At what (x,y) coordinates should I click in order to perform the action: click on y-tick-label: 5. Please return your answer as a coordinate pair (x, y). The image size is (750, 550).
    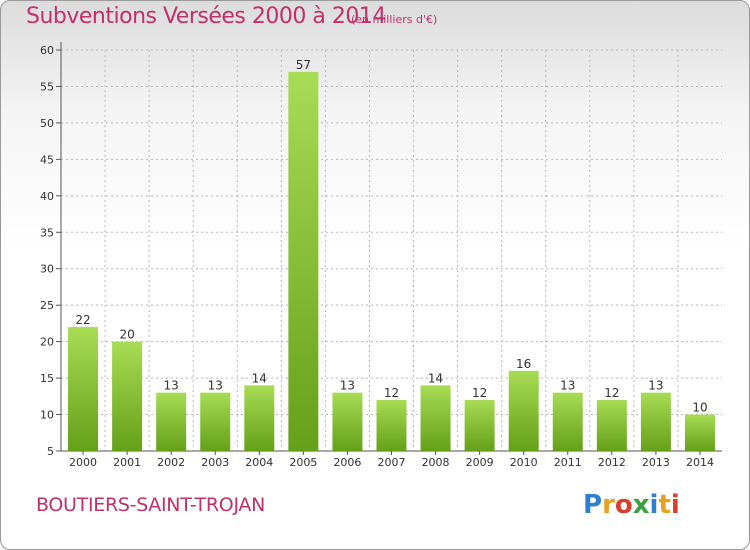
    Looking at the image, I should click on (50, 451).